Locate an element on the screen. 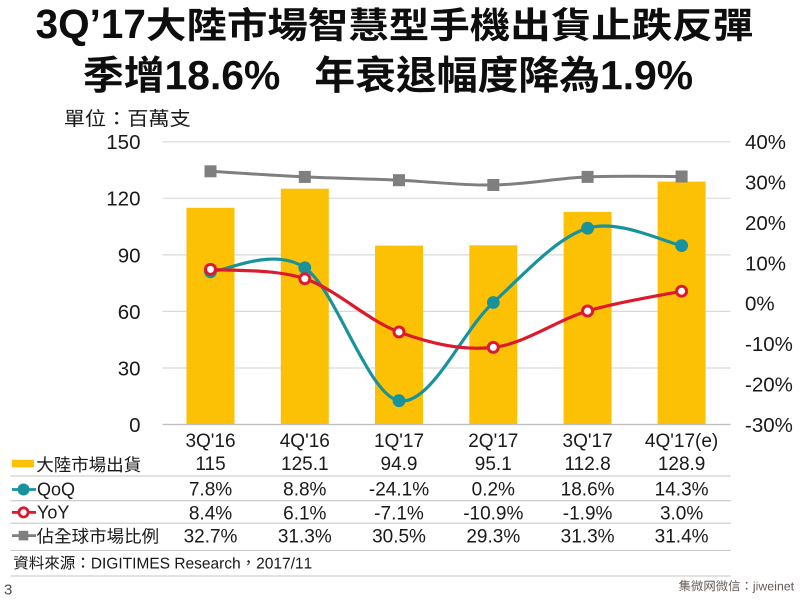 Image resolution: width=800 pixels, height=600 pixels. svg-text: 4Q'16 is located at coordinates (305, 441).